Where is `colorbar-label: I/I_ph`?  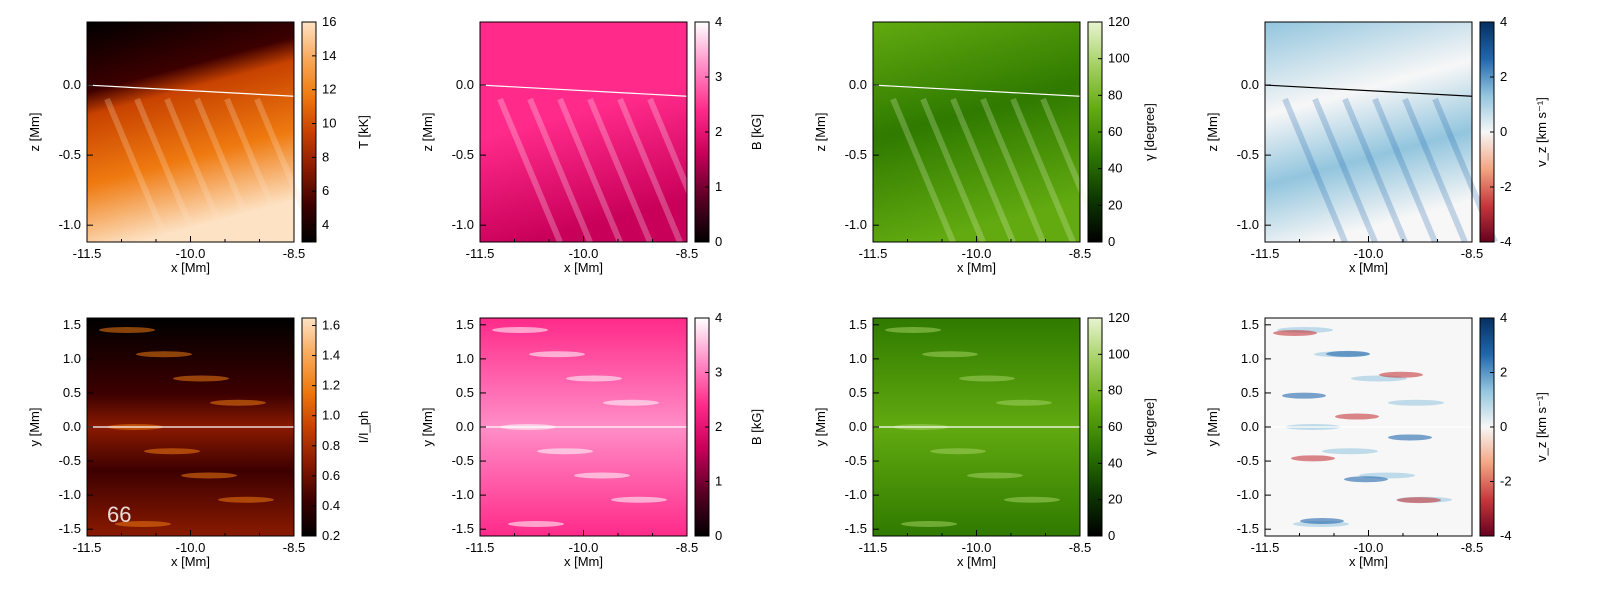 colorbar-label: I/I_ph is located at coordinates (363, 427).